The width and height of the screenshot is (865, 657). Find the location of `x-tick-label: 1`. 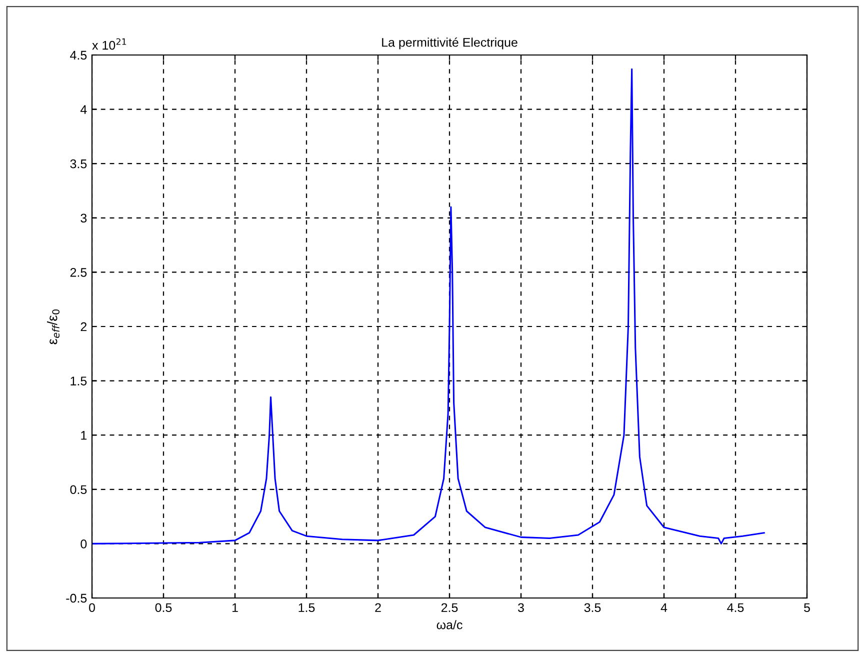

x-tick-label: 1 is located at coordinates (235, 607).